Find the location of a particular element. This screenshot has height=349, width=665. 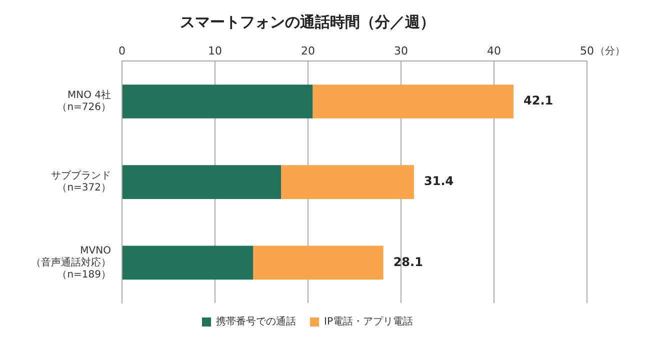

y-tick-label: サブブランド（n=372） is located at coordinates (81, 182).